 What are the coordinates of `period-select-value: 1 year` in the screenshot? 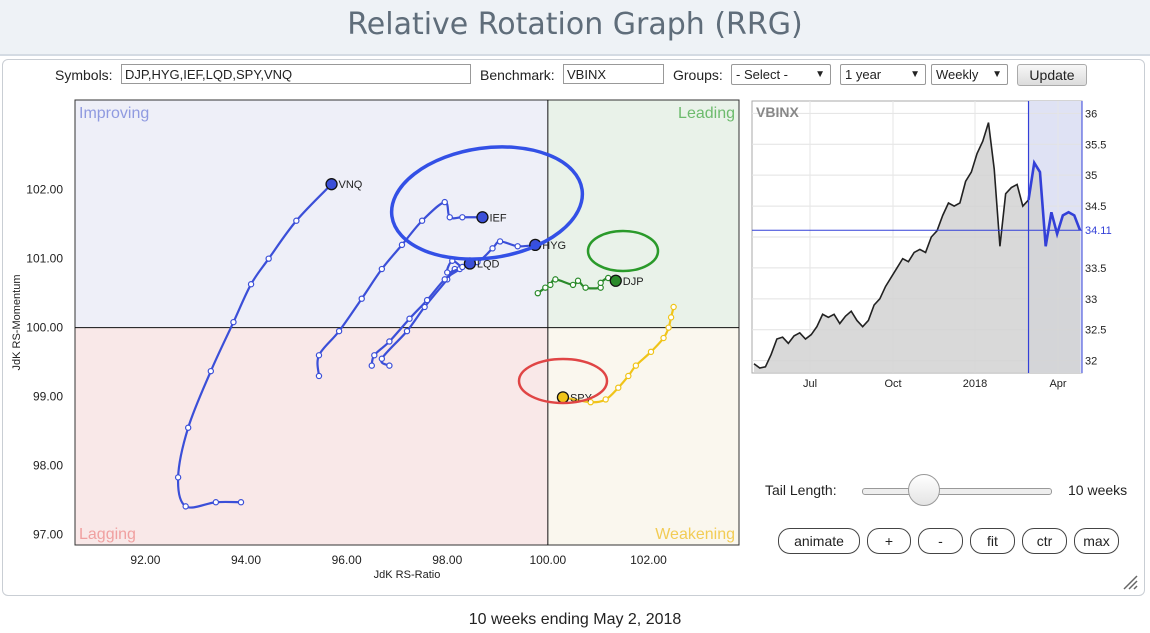 It's located at (863, 74).